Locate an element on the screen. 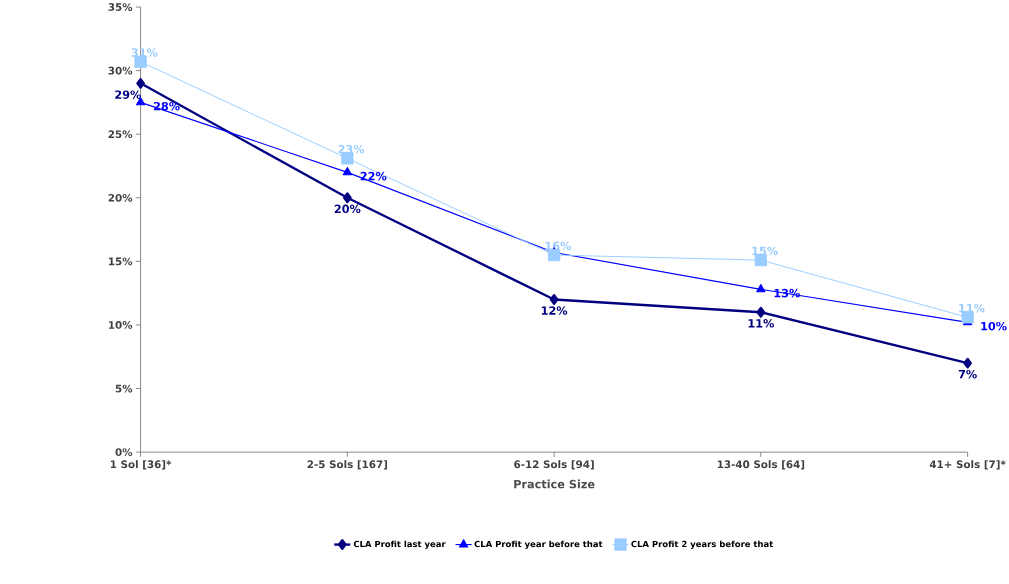 This screenshot has width=1009, height=584. x-tick-label: 6-12 Sols [94] is located at coordinates (554, 464).